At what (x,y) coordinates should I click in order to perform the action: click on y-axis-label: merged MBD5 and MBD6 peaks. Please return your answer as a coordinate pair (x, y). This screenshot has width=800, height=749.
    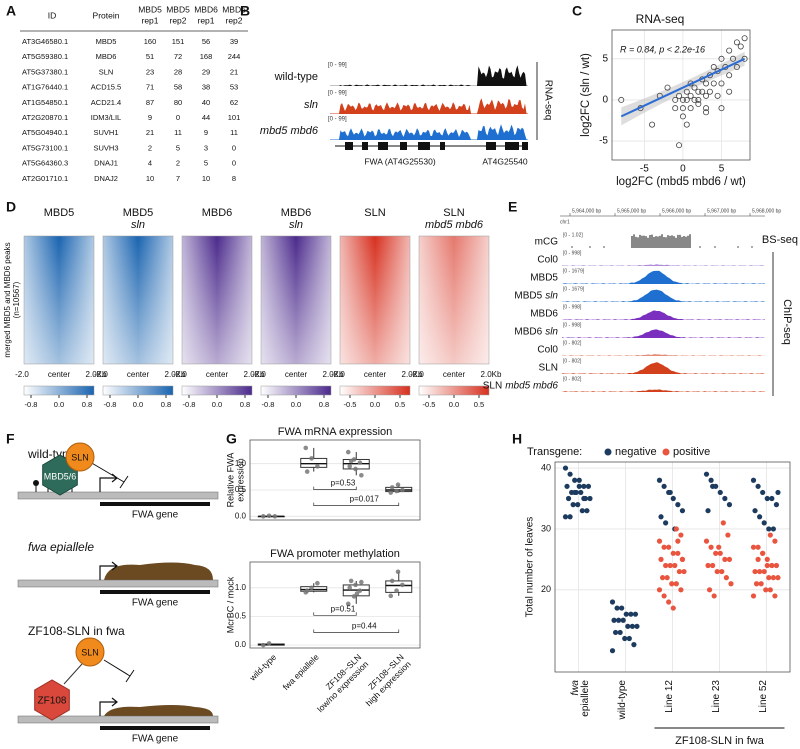
    Looking at the image, I should click on (7, 299).